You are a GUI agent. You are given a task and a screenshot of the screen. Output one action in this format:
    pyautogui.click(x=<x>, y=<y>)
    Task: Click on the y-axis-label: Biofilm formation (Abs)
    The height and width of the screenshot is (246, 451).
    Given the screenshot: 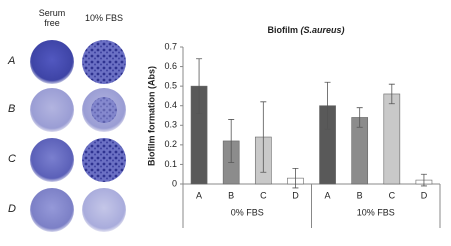 What is the action you would take?
    pyautogui.click(x=151, y=116)
    